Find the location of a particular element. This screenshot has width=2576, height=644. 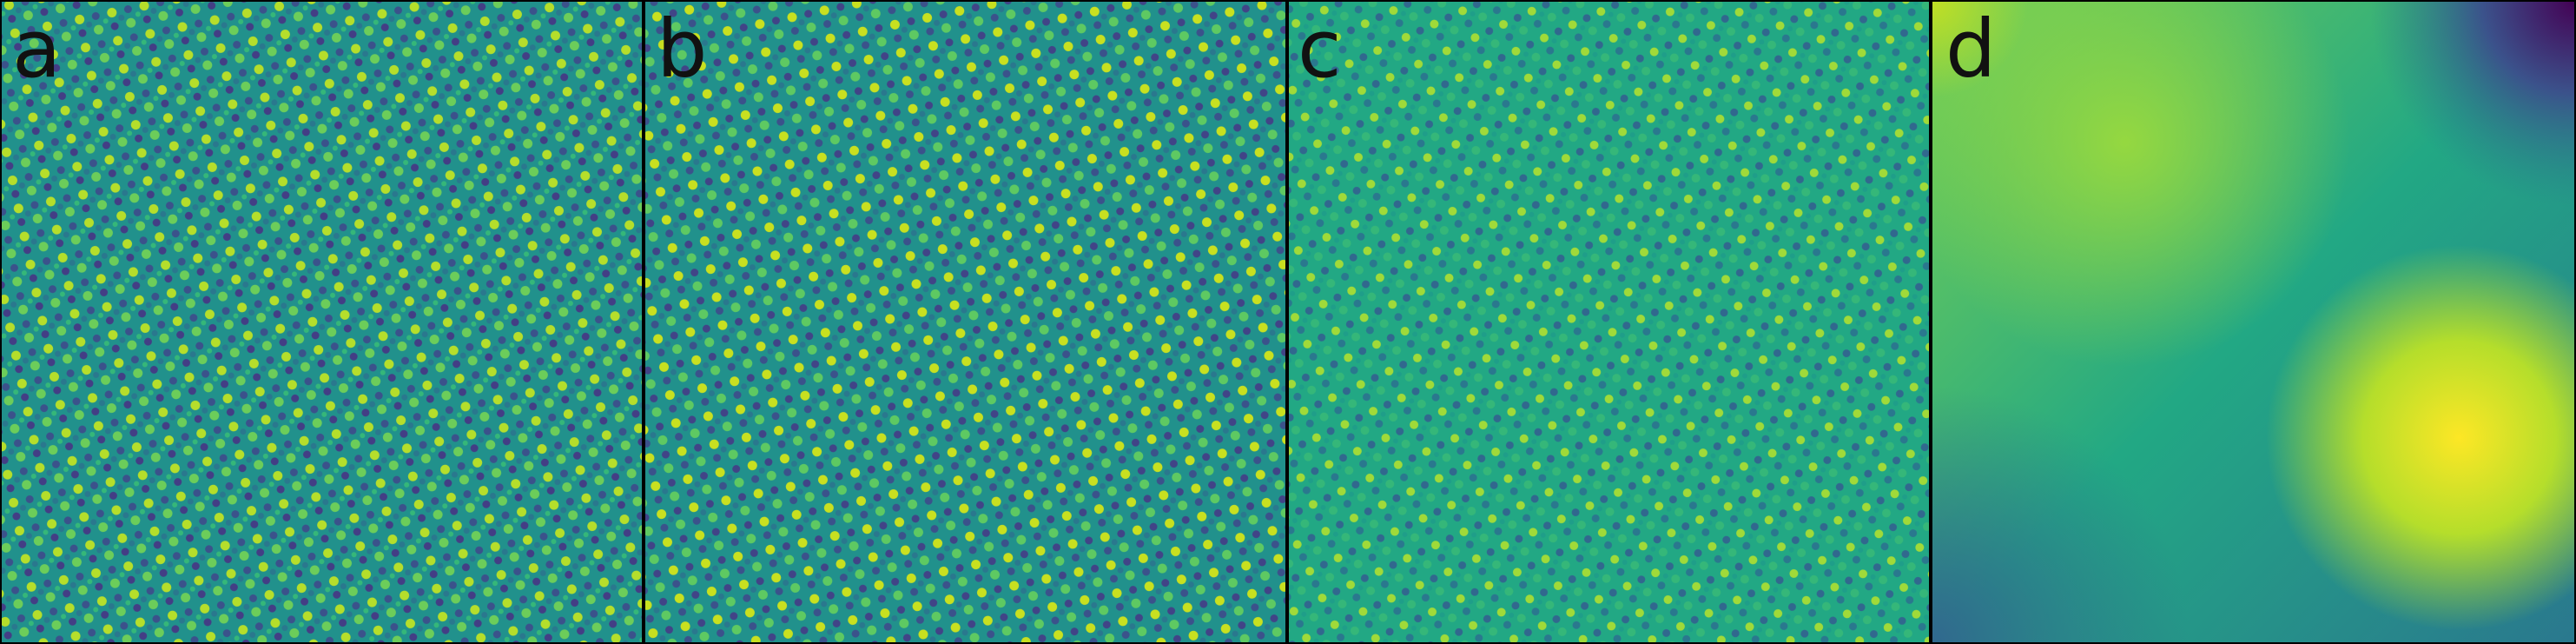

panel-label: c is located at coordinates (1320, 49).